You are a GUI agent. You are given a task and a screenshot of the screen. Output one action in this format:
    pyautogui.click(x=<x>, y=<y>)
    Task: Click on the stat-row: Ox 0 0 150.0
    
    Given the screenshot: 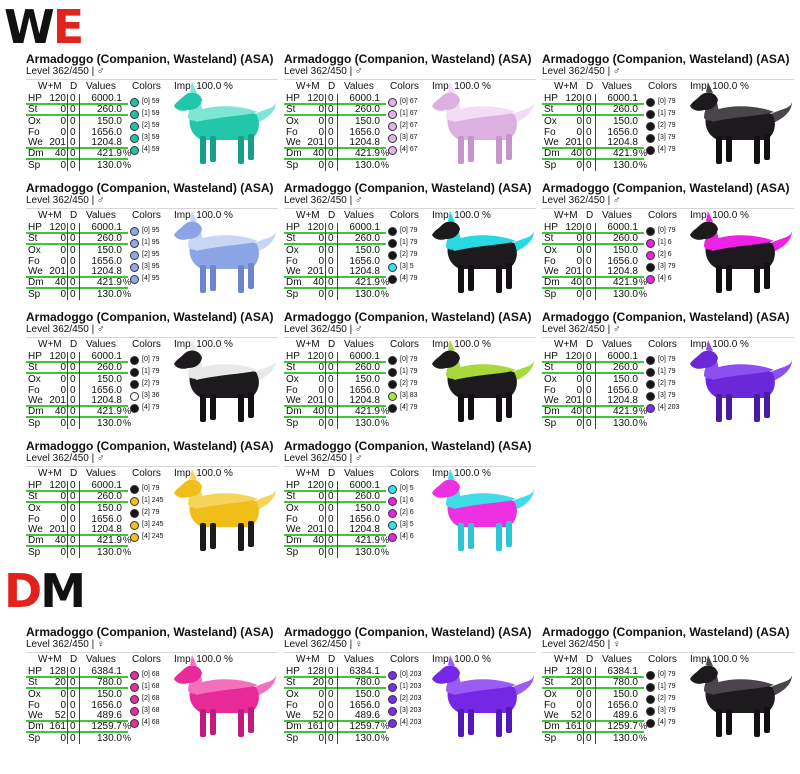 What is the action you would take?
    pyautogui.click(x=77, y=379)
    